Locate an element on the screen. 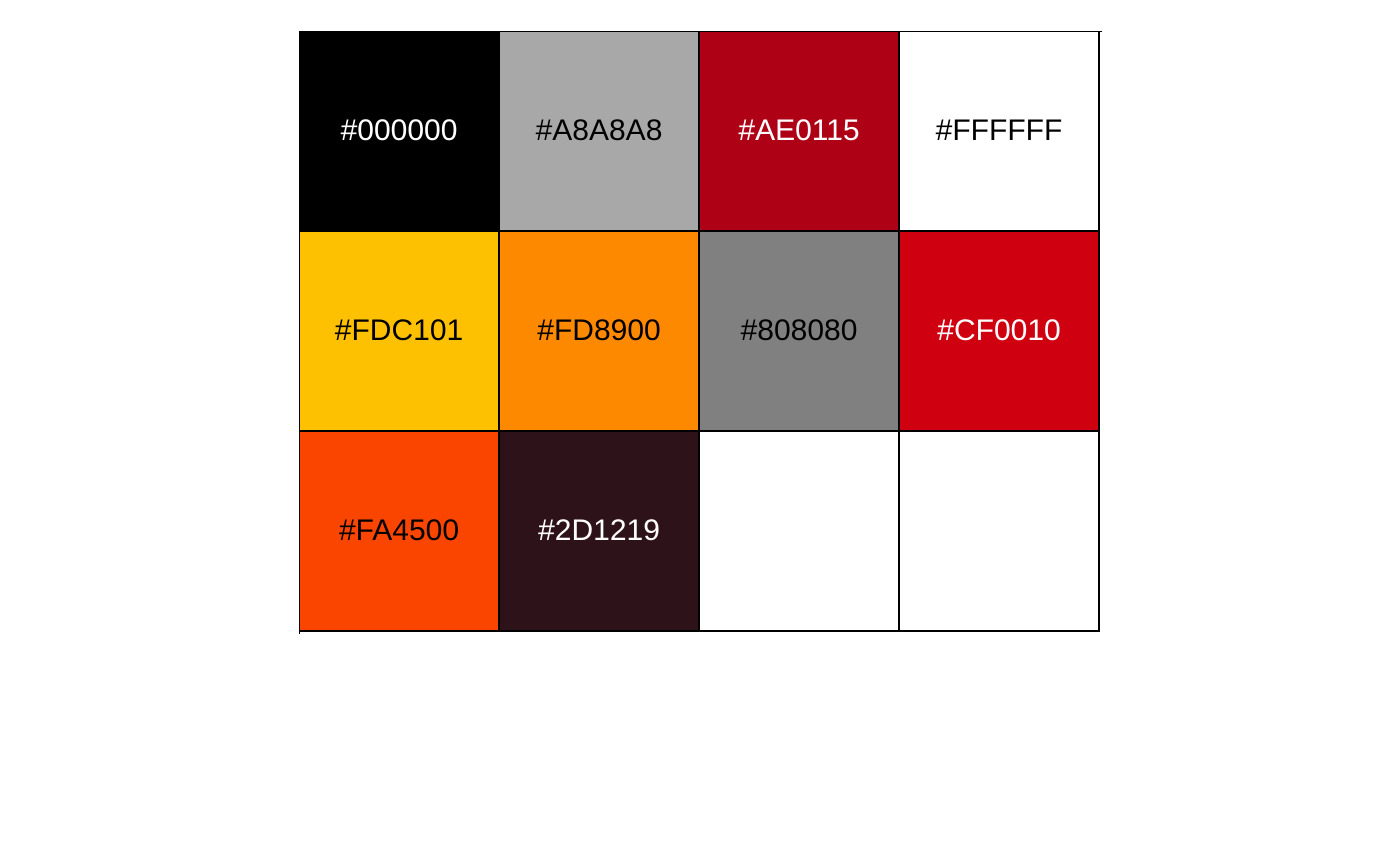 The width and height of the screenshot is (1400, 866). swatch-12-empty is located at coordinates (1000, 532).